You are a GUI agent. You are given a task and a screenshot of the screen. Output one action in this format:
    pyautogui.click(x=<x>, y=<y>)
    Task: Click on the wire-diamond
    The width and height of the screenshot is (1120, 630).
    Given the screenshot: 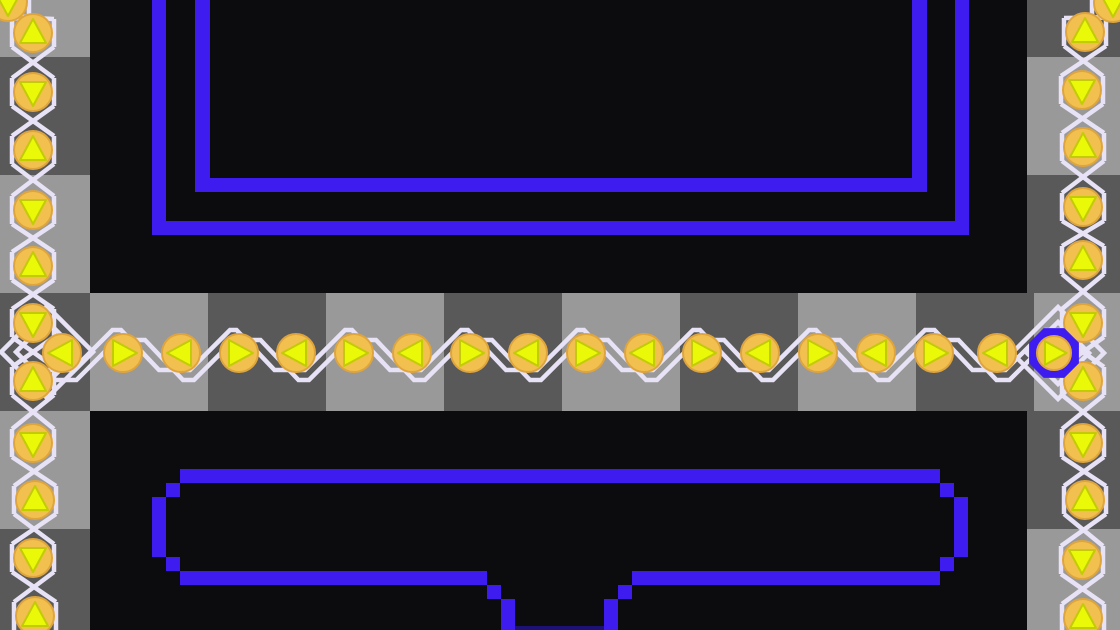 What is the action you would take?
    pyautogui.click(x=1058, y=353)
    